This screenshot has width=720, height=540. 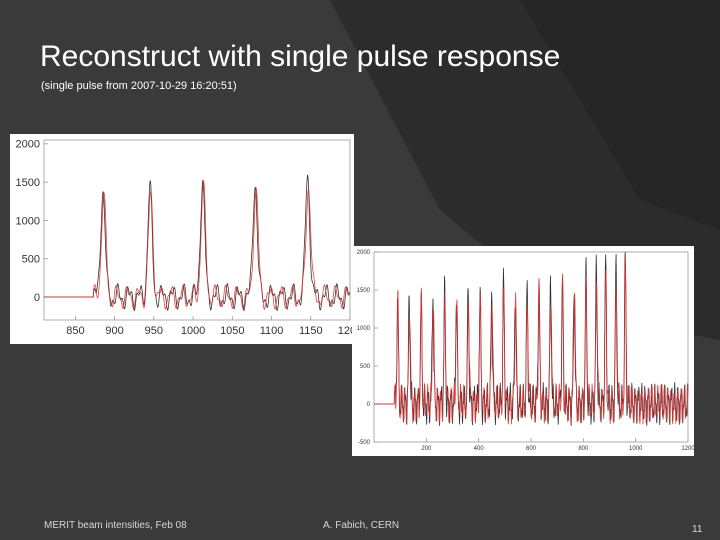 What do you see at coordinates (364, 443) in the screenshot?
I see `y-tick-label-2-0: -500` at bounding box center [364, 443].